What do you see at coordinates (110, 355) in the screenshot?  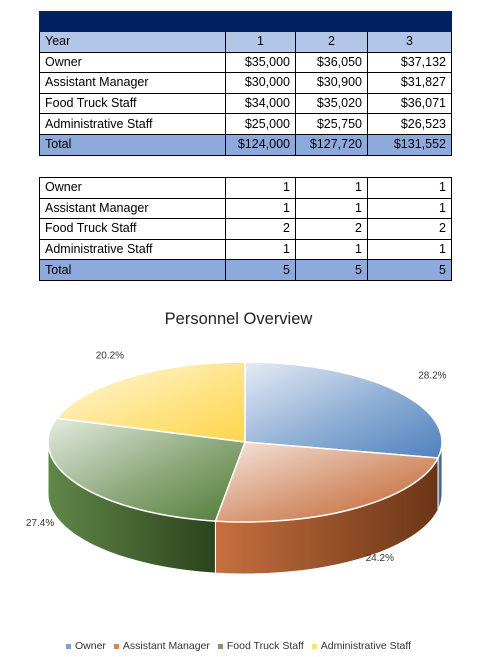 I see `data-label-administrative-staff: 20.2%` at bounding box center [110, 355].